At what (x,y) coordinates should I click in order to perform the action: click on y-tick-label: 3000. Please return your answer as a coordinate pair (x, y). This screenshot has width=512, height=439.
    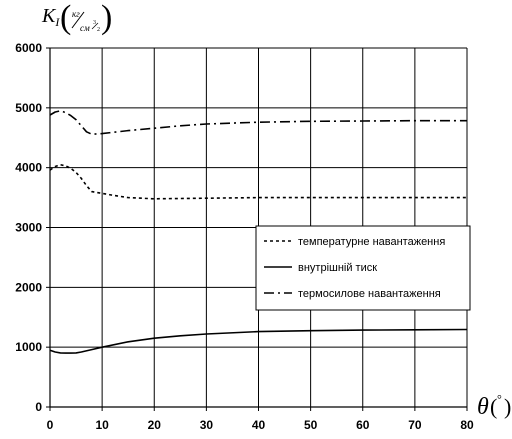
    Looking at the image, I should click on (28, 228).